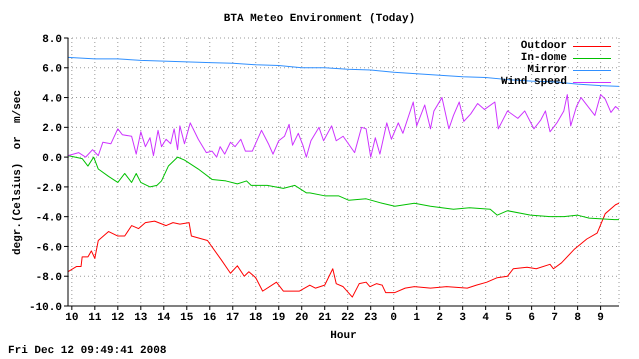  What do you see at coordinates (52, 99) in the screenshot?
I see `y-tick-label: 4.0` at bounding box center [52, 99].